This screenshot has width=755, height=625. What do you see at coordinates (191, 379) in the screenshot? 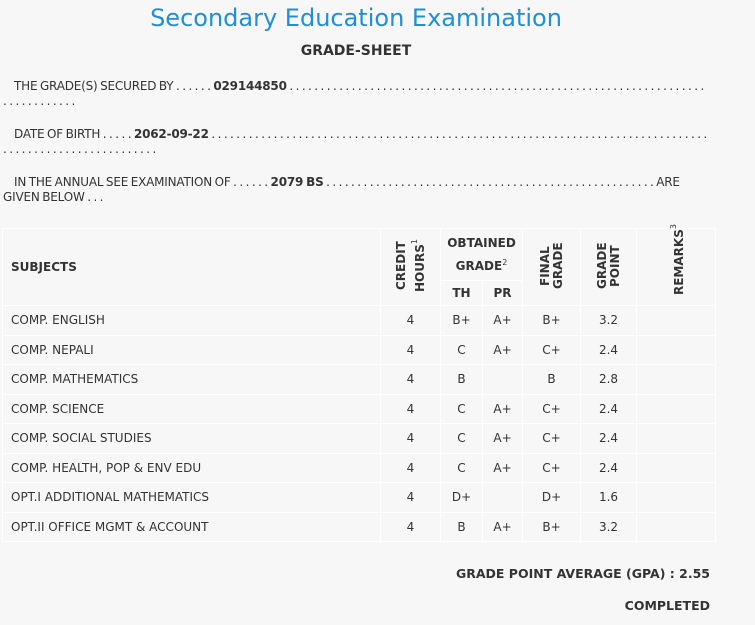
I see `subject: COMP. MATHEMATICS` at bounding box center [191, 379].